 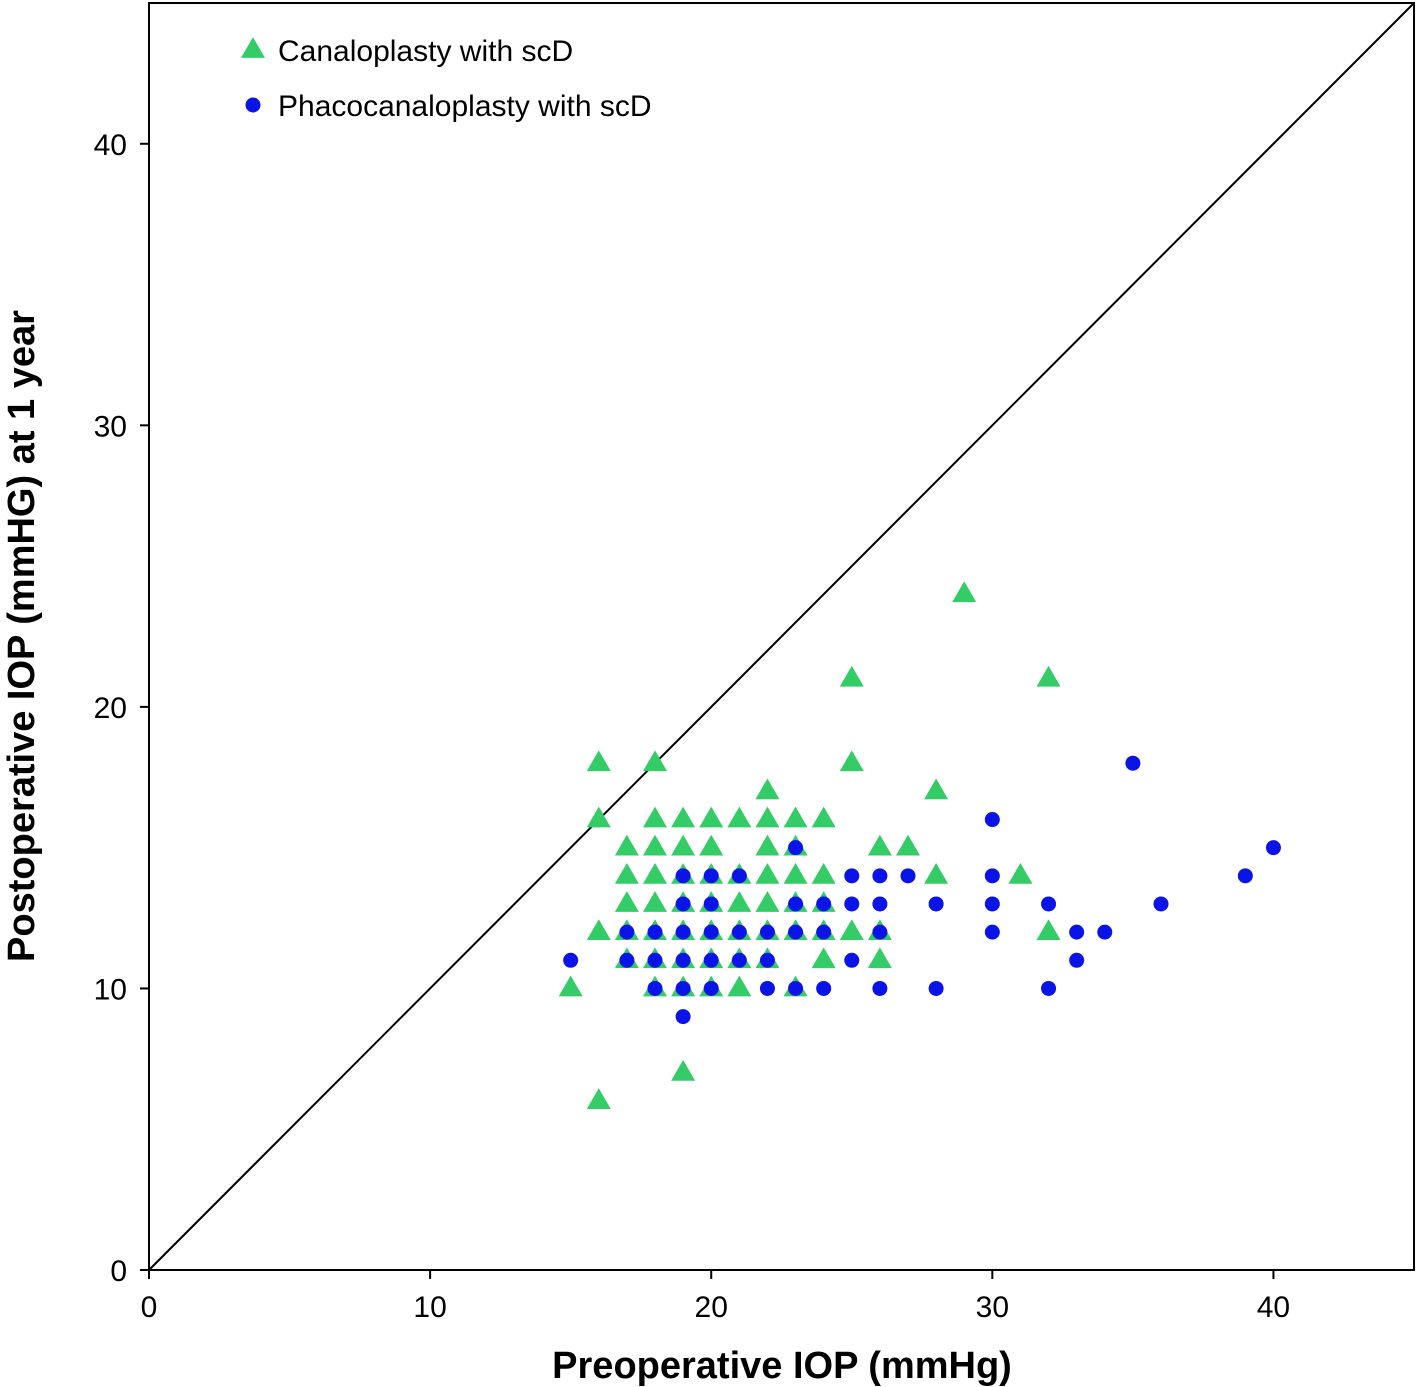 What do you see at coordinates (992, 1307) in the screenshot?
I see `x-tick-label: 30` at bounding box center [992, 1307].